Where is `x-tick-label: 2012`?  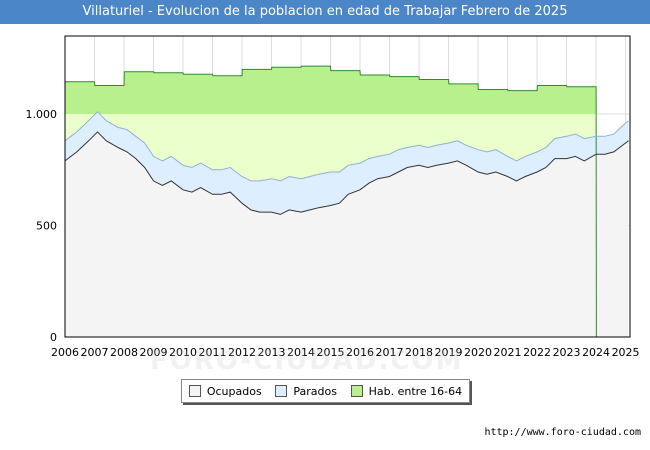
x-tick-label: 2012 is located at coordinates (242, 352).